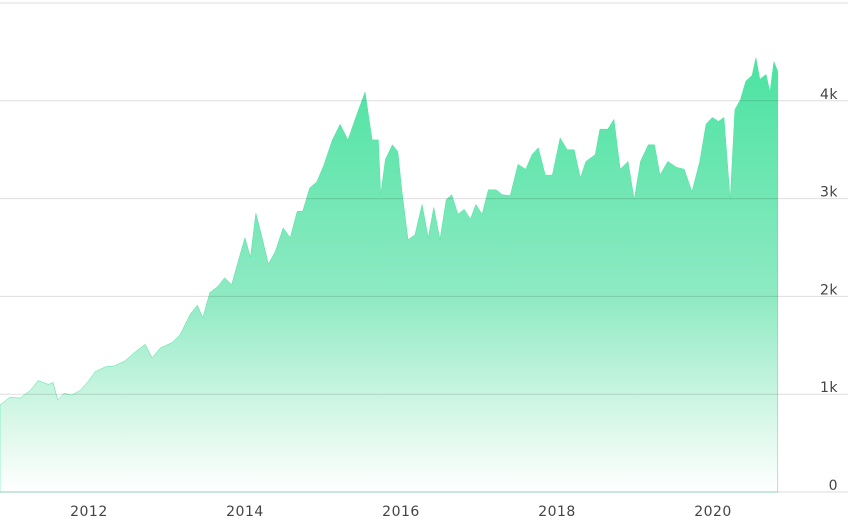  Describe the element at coordinates (557, 512) in the screenshot. I see `x-tick-label: 2018` at that location.